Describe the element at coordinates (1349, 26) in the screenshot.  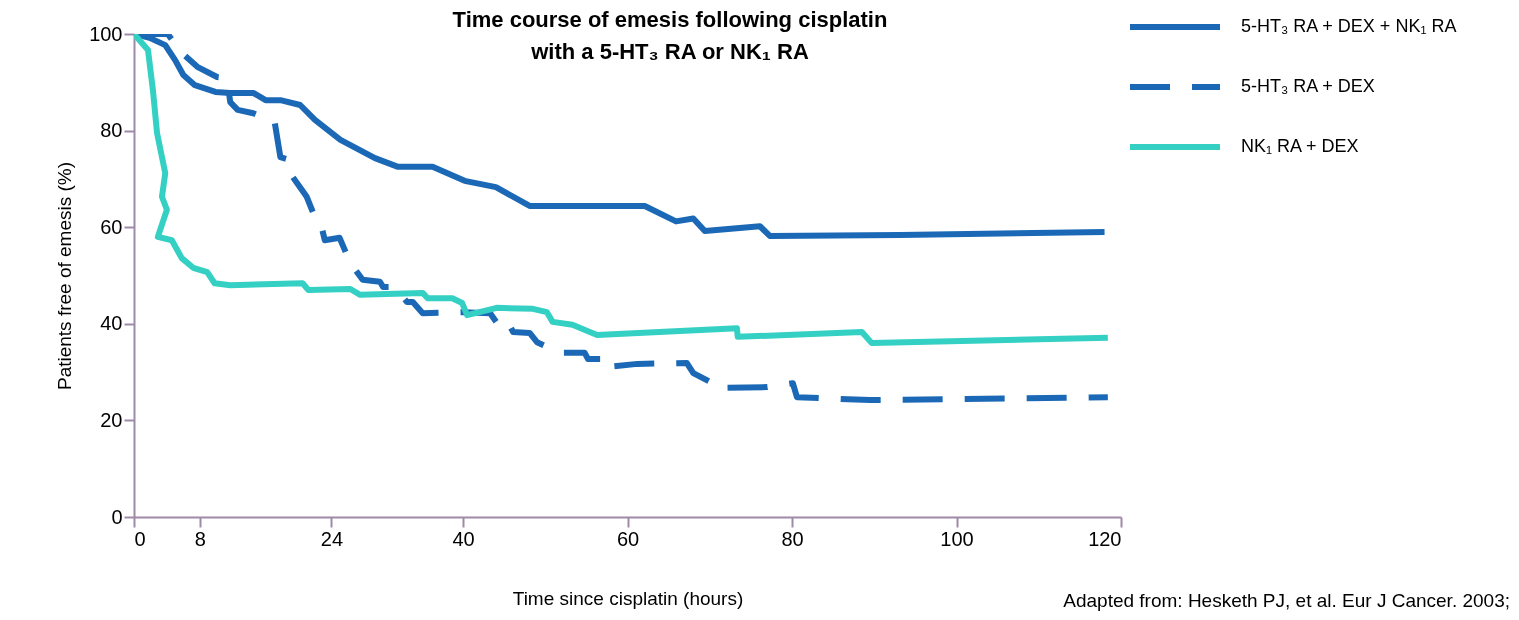
I see `legend-label: 5-HT₃ RA + DEX + NK₁ RA` at that location.